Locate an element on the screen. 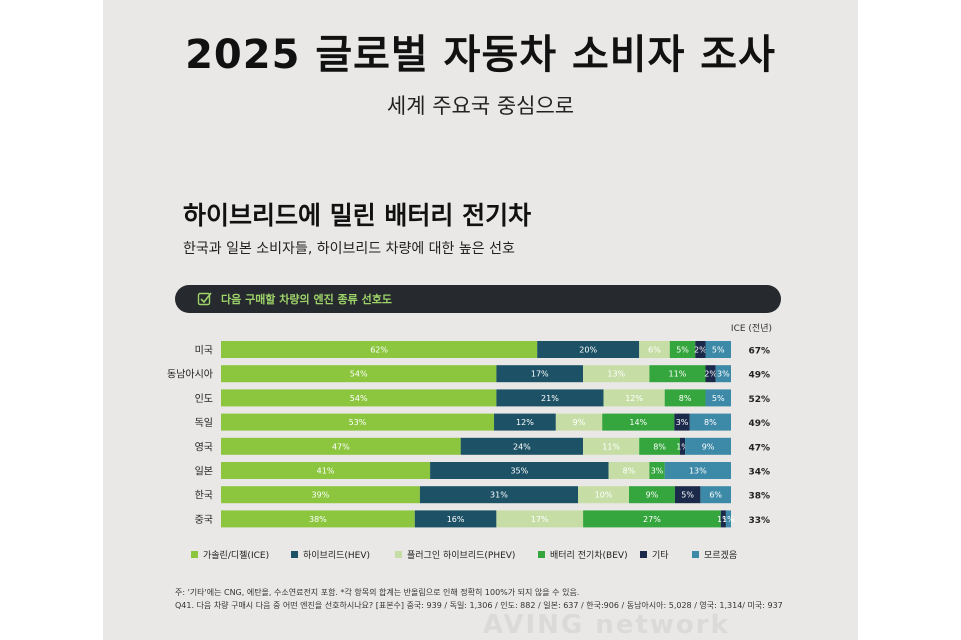 Image resolution: width=961 pixels, height=640 pixels. data-label: 41% is located at coordinates (326, 471).